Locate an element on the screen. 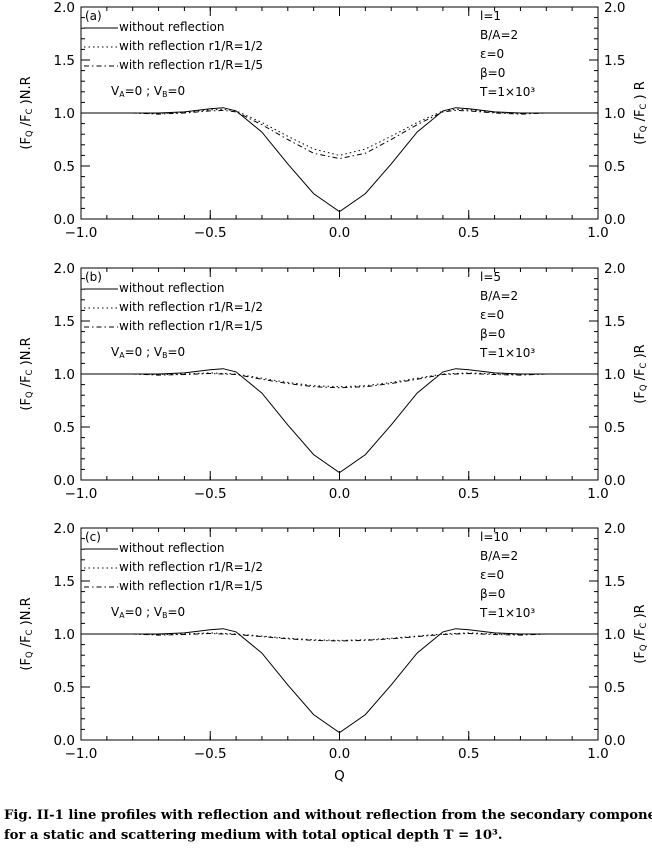 The image size is (652, 852). parameter-label: l=10 is located at coordinates (494, 537).